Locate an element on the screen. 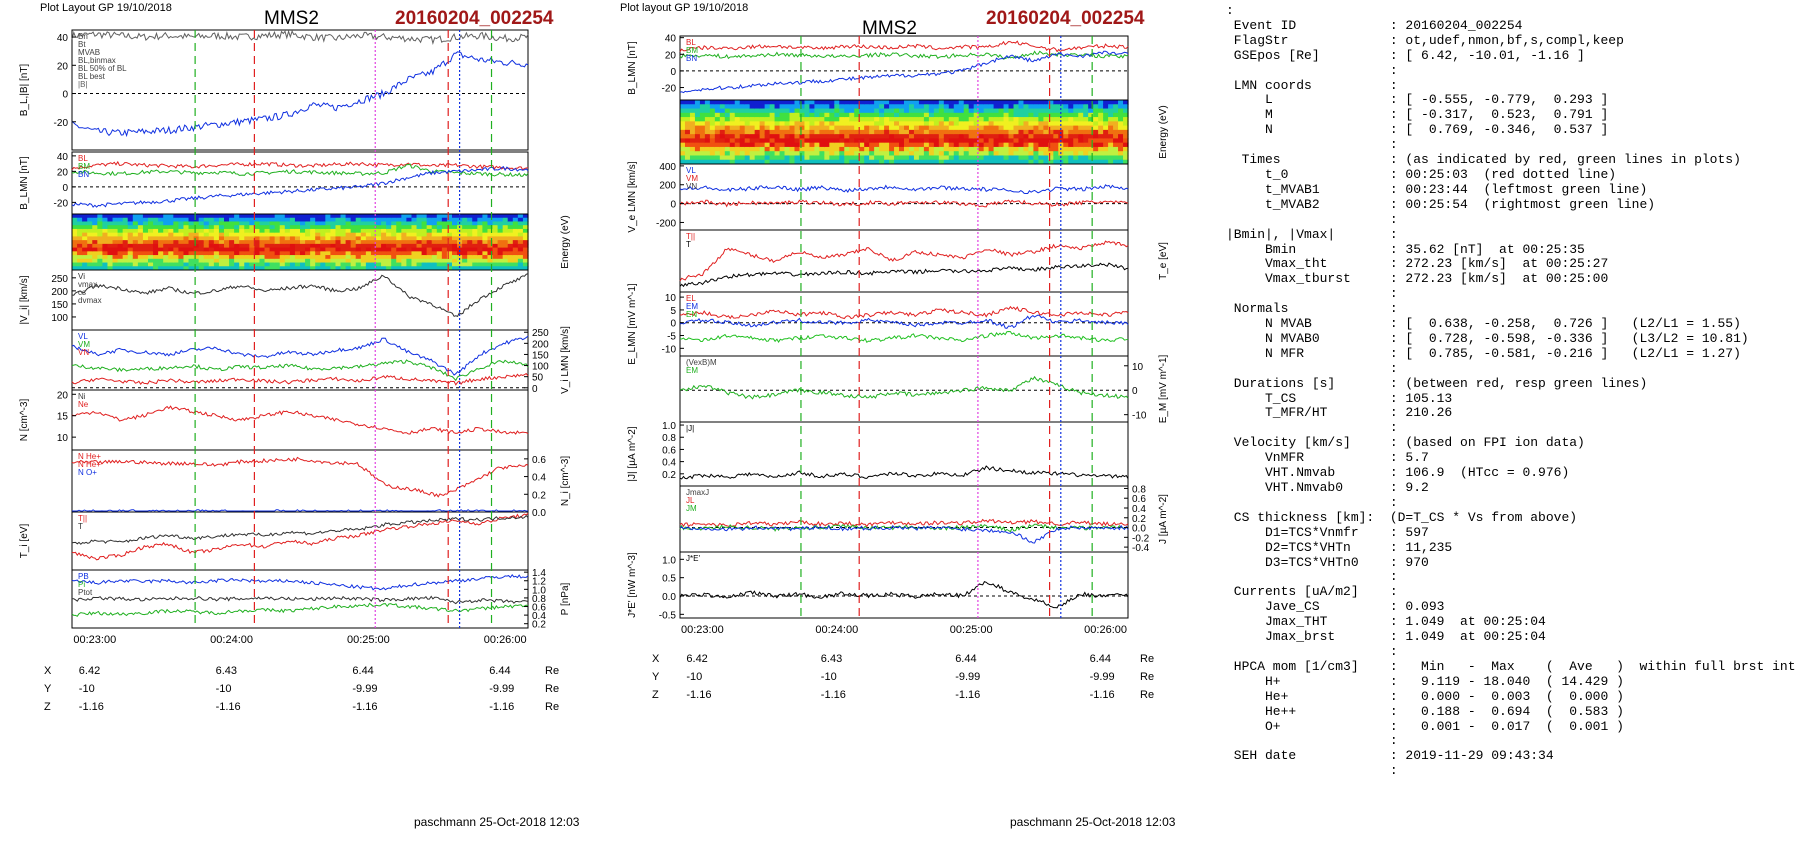 The image size is (1804, 841). y-tick-label: -5 is located at coordinates (671, 337).